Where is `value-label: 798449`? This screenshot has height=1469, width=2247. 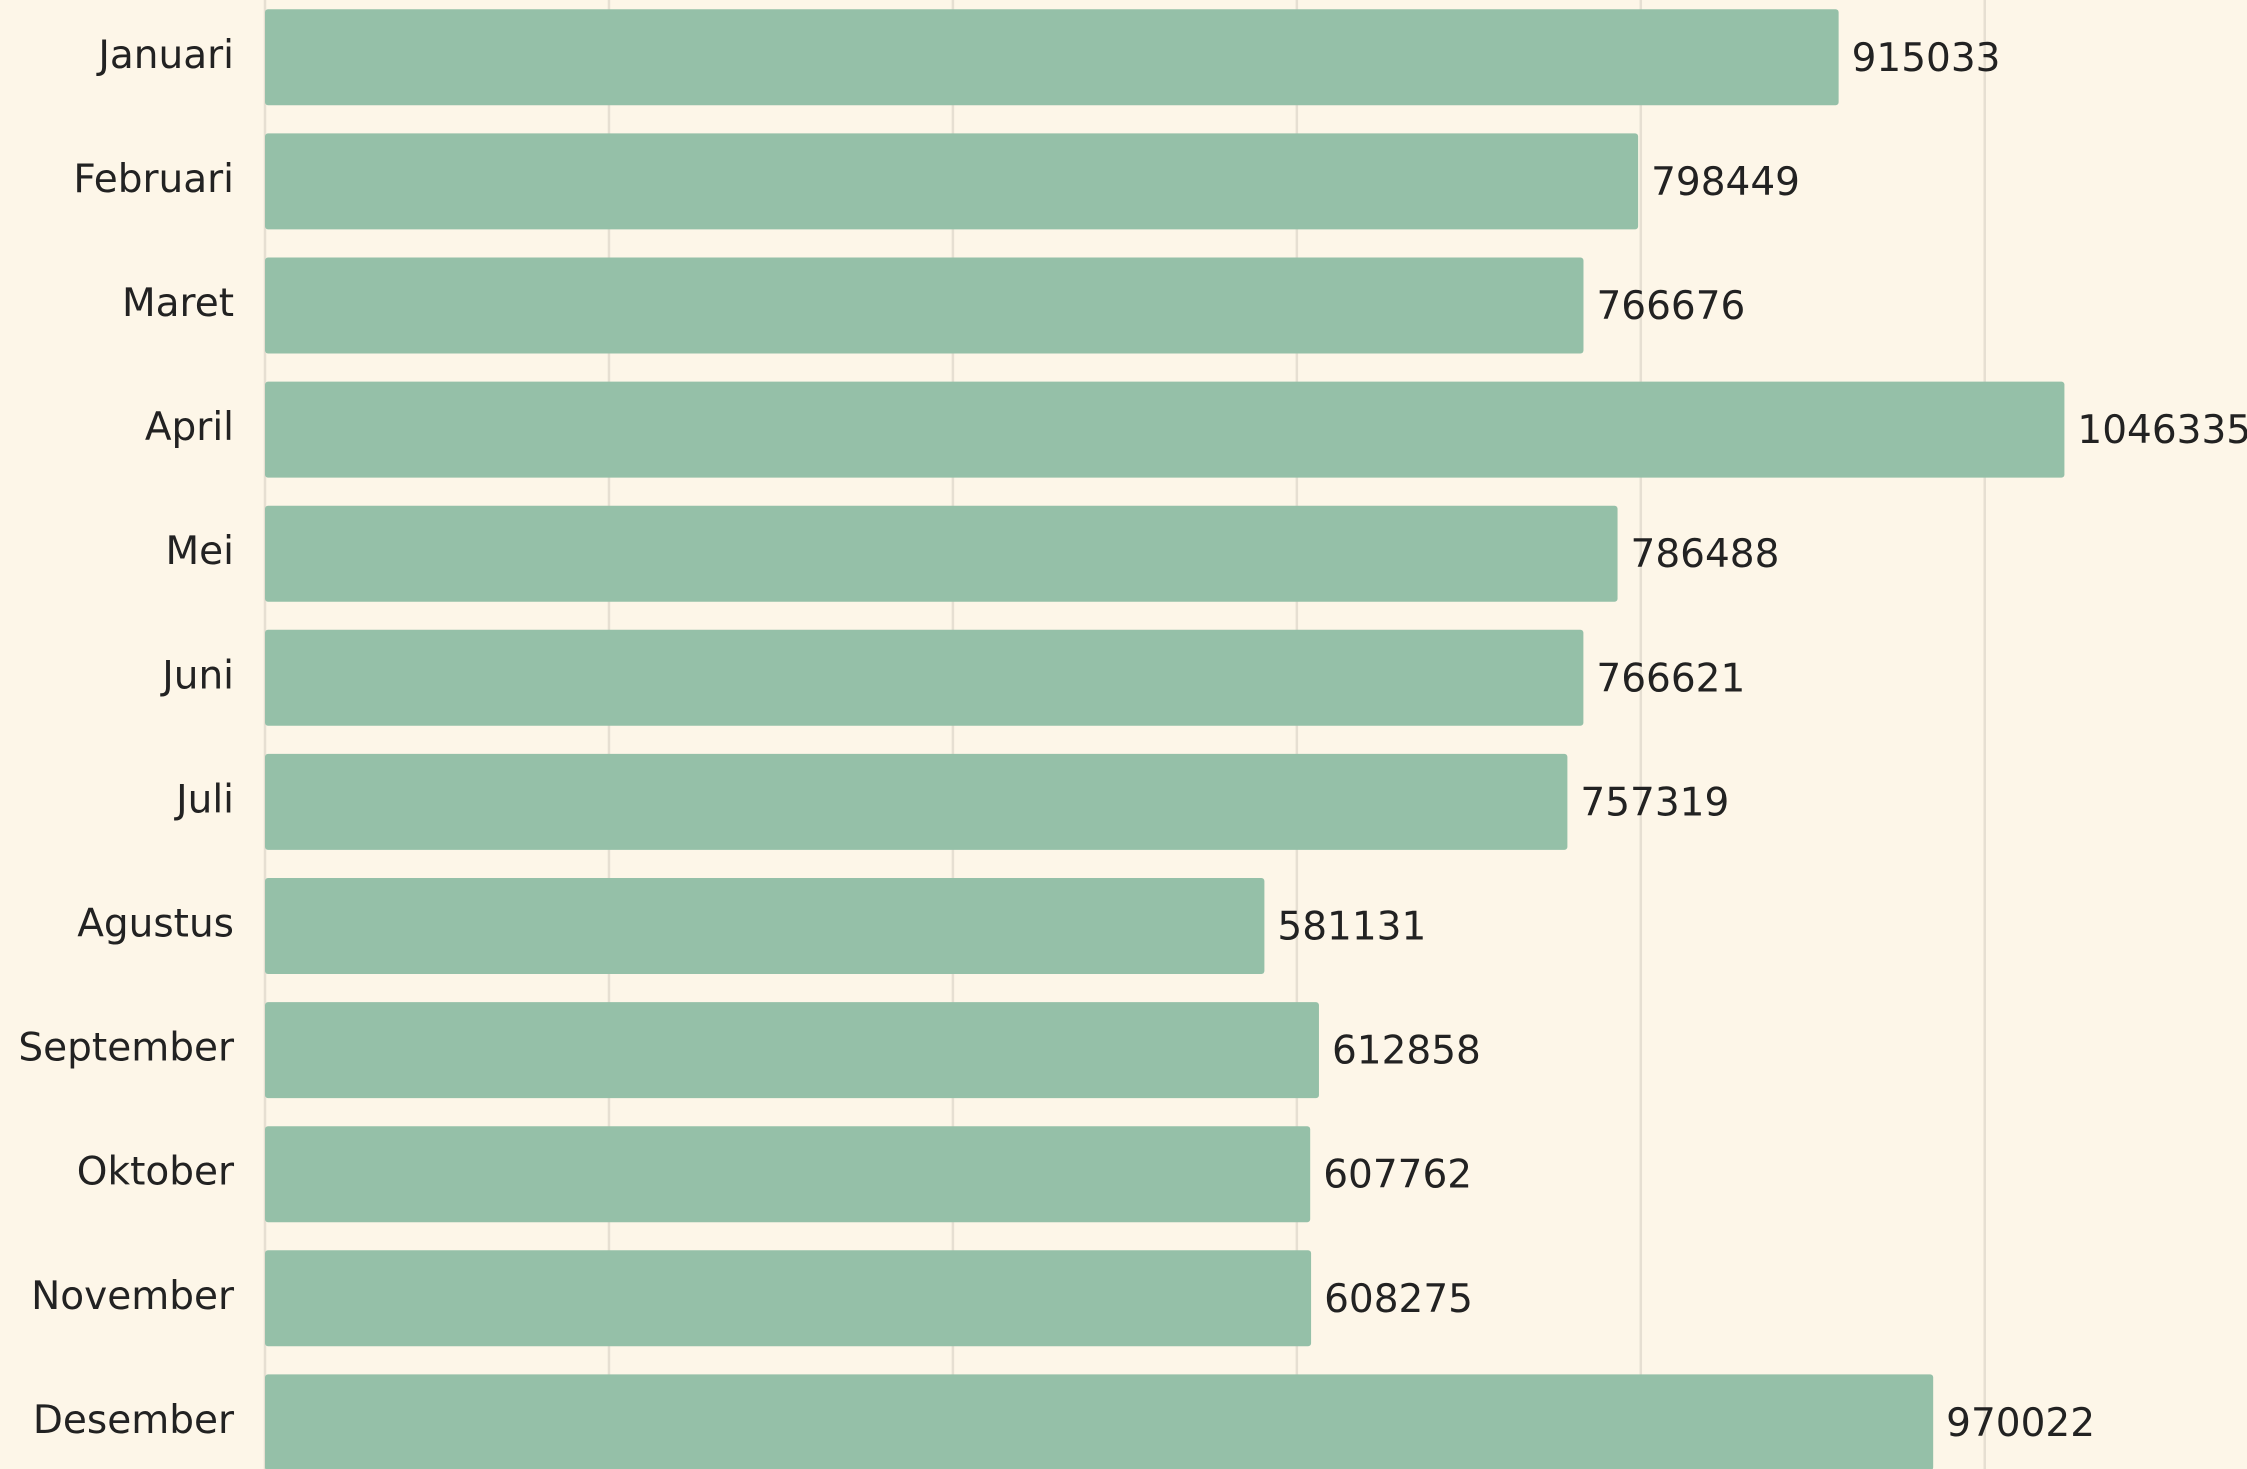 value-label: 798449 is located at coordinates (1725, 182).